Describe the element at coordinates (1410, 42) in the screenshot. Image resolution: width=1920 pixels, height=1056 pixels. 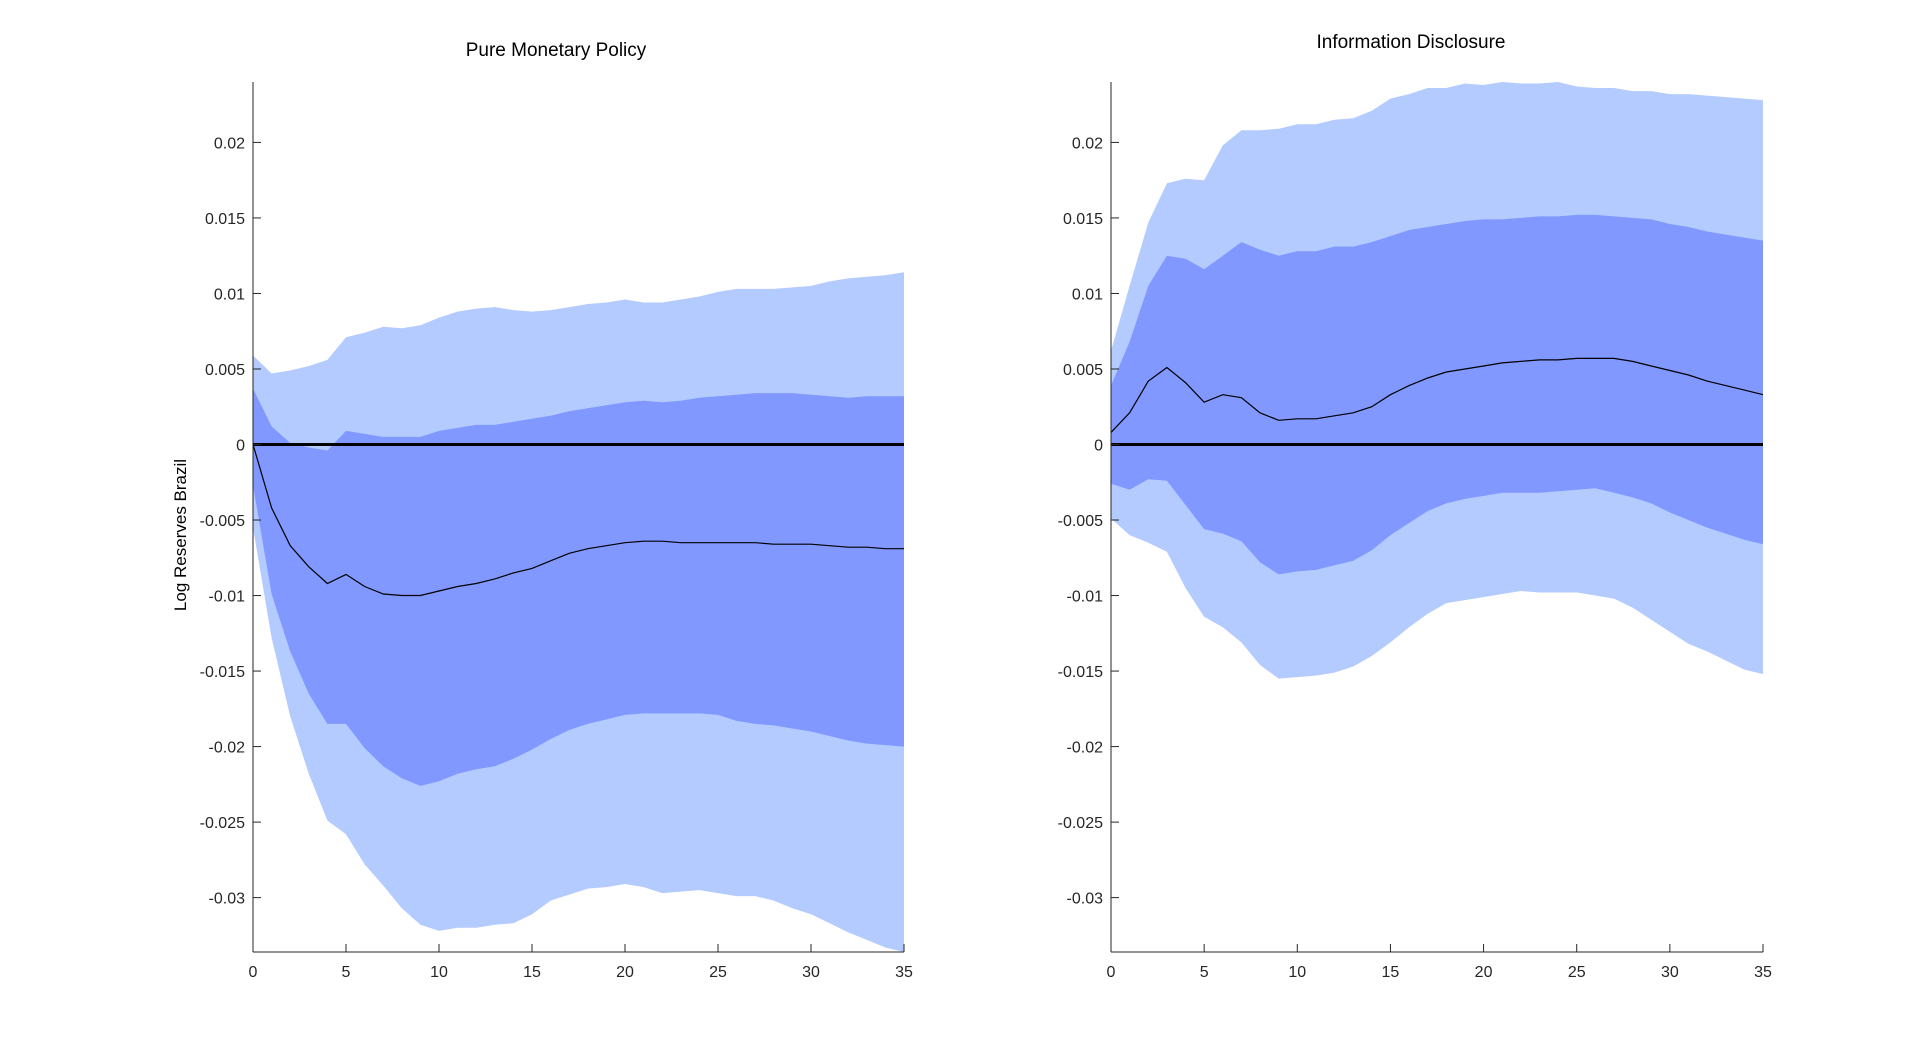
I see `chart-title: Information Disclosure` at that location.